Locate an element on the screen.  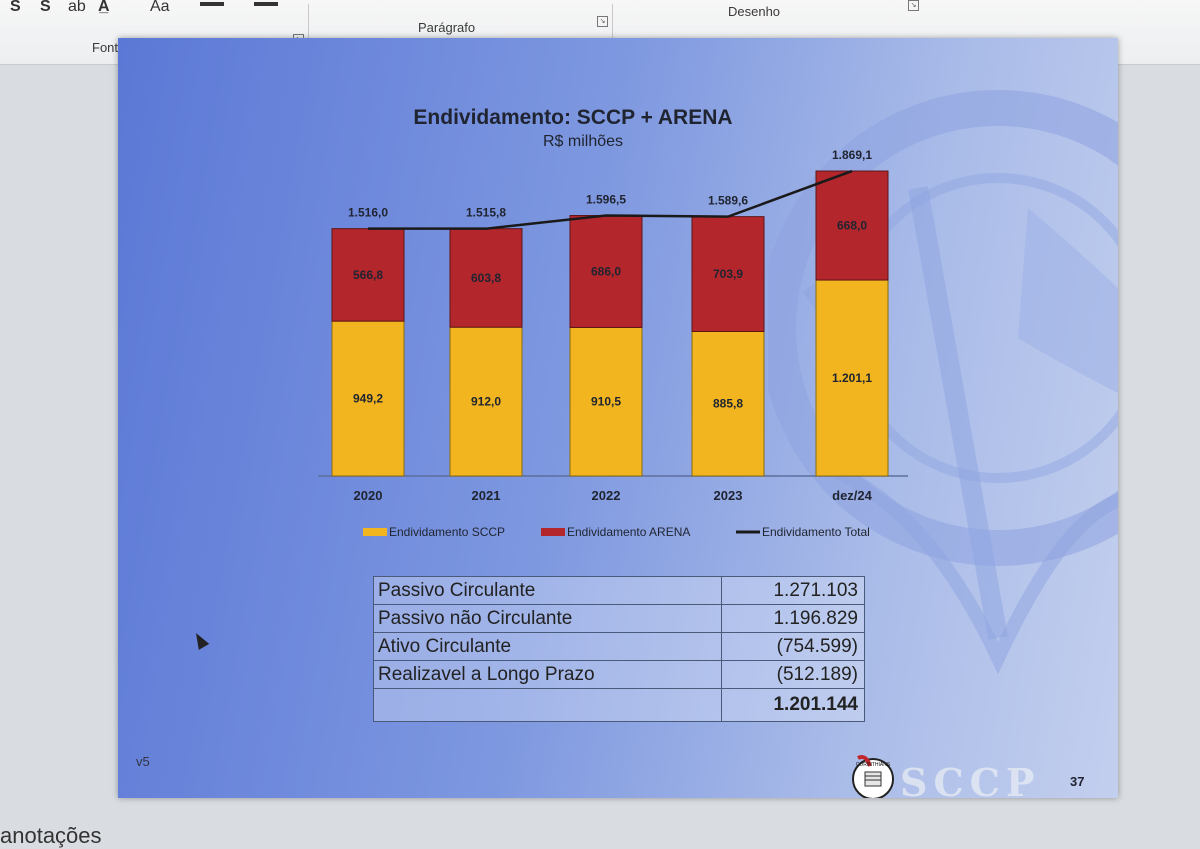
sccp-logo-text: SCCP is located at coordinates (970, 779).